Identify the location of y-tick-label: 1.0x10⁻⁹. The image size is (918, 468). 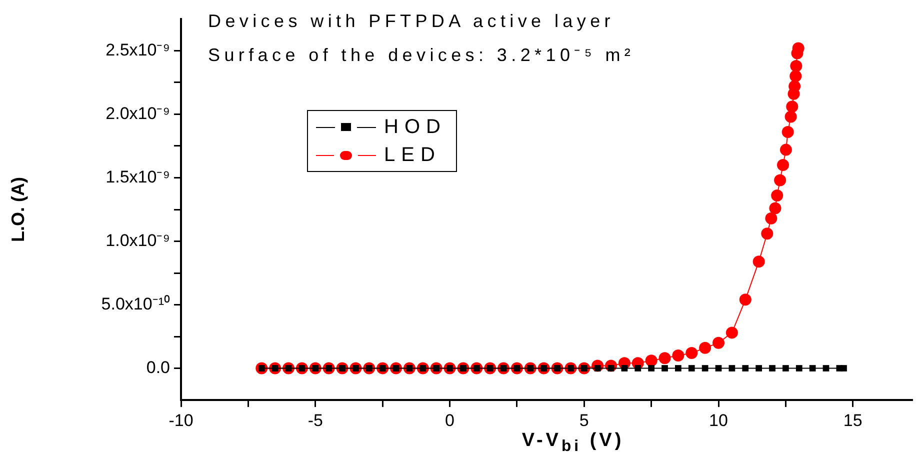
(138, 240).